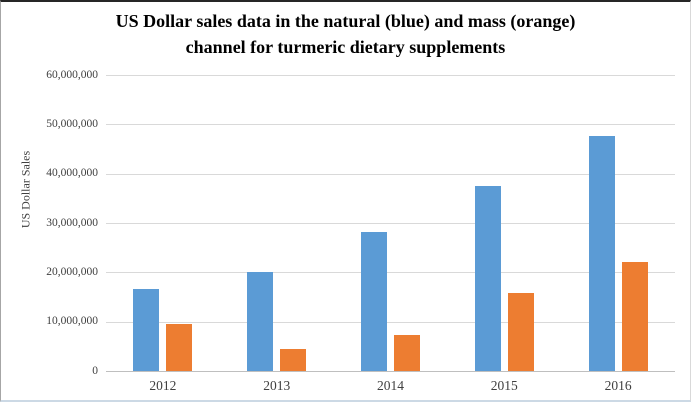  Describe the element at coordinates (487, 278) in the screenshot. I see `bar-natural-2015` at that location.